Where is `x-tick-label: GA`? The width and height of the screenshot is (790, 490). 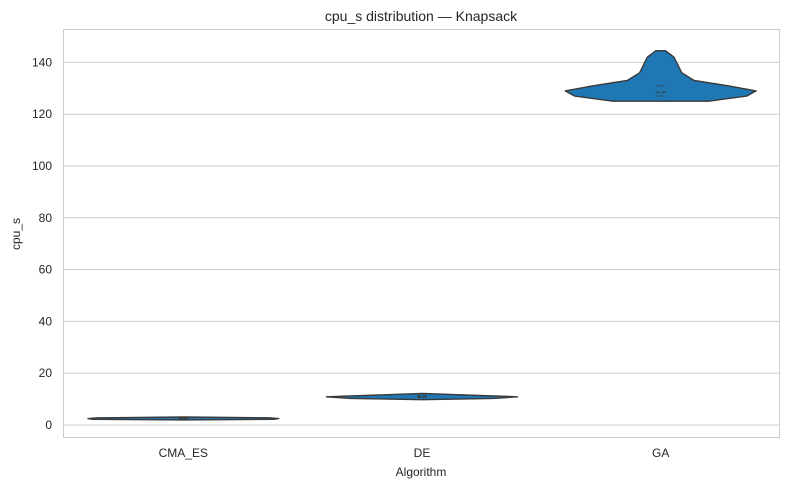
x-tick-label: GA is located at coordinates (660, 453).